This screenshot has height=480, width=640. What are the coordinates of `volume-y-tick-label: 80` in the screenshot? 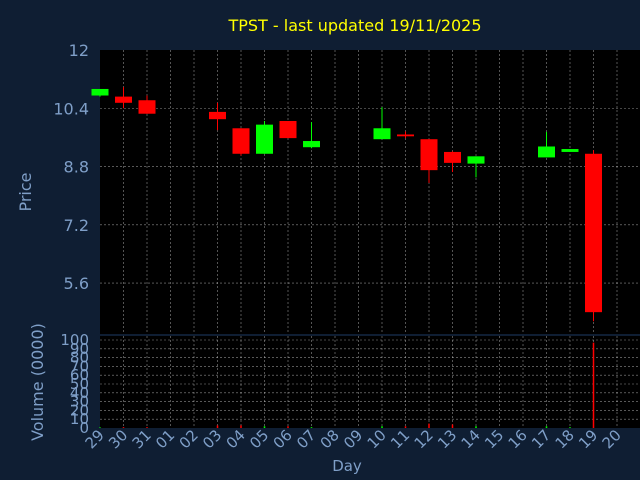 It's located at (79, 358).